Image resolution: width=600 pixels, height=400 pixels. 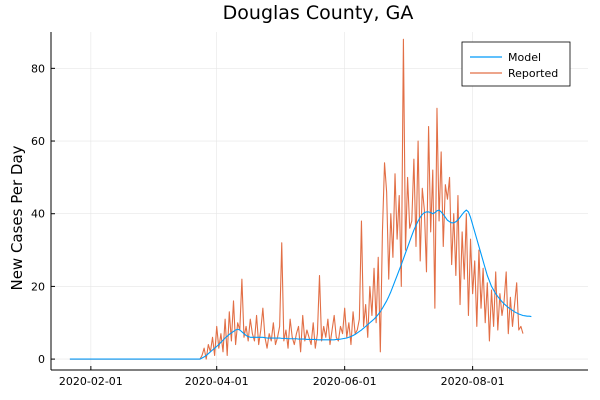 What do you see at coordinates (217, 381) in the screenshot?
I see `x-tick-label: 2020-04-01` at bounding box center [217, 381].